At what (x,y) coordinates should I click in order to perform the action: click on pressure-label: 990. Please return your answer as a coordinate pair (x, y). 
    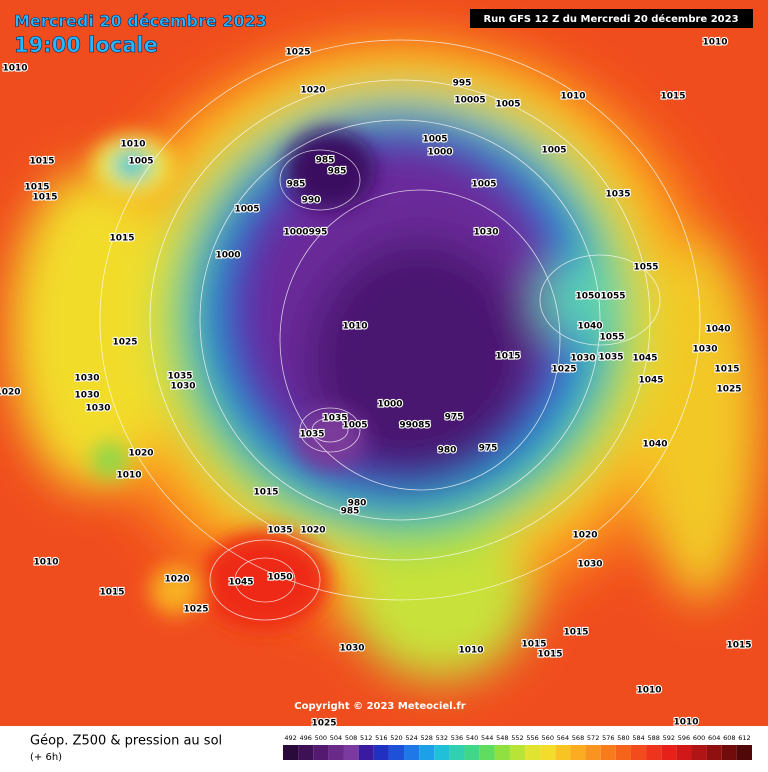
    Looking at the image, I should click on (311, 201).